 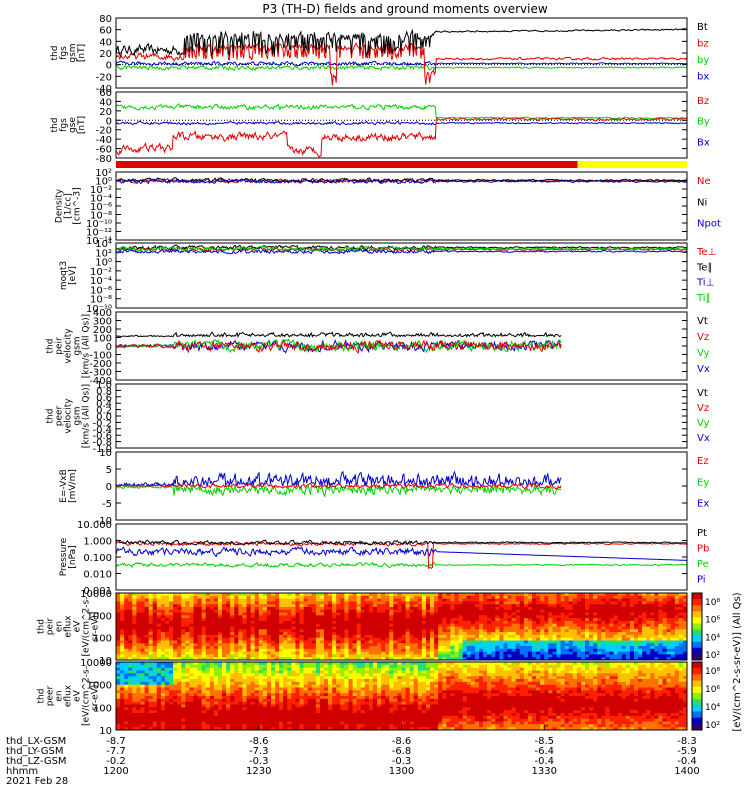 What do you see at coordinates (401, 63) in the screenshot?
I see `series-bx` at bounding box center [401, 63].